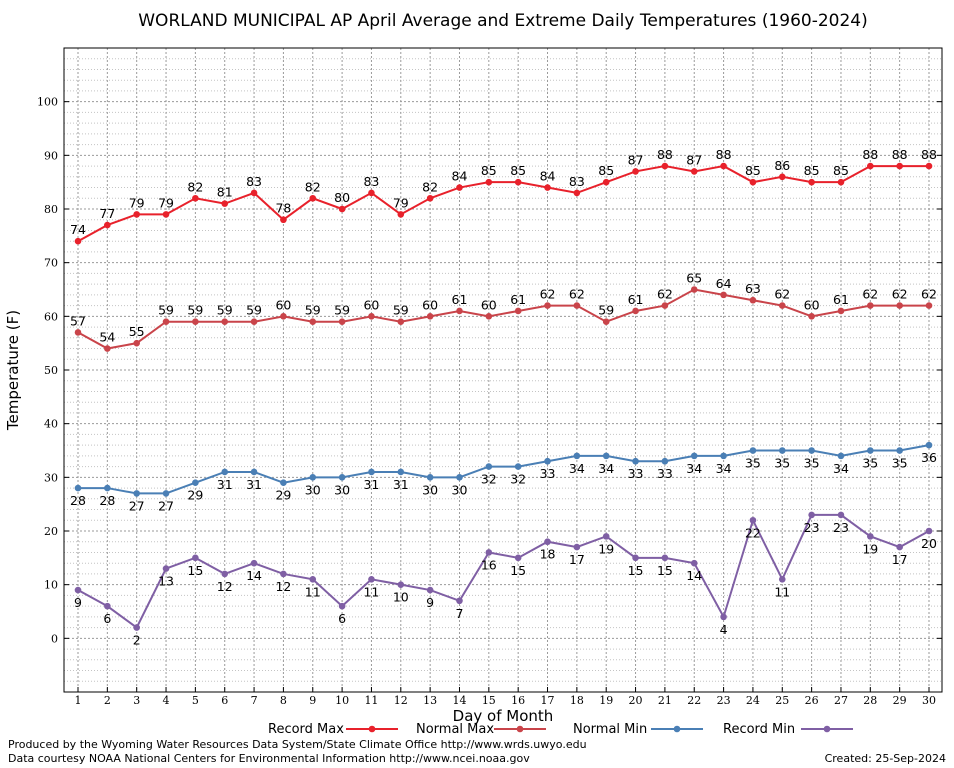 This screenshot has width=954, height=768. I want to click on legend-marker-normal-max, so click(520, 729).